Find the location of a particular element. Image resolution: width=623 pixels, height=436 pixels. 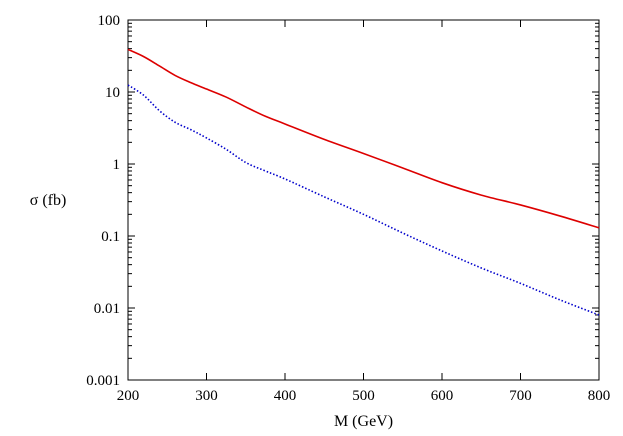

x-tick-label: 200 is located at coordinates (128, 396).